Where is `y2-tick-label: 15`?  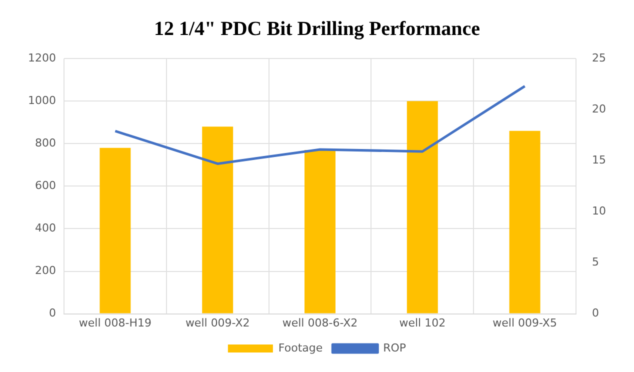
y2-tick-label: 15 is located at coordinates (599, 160).